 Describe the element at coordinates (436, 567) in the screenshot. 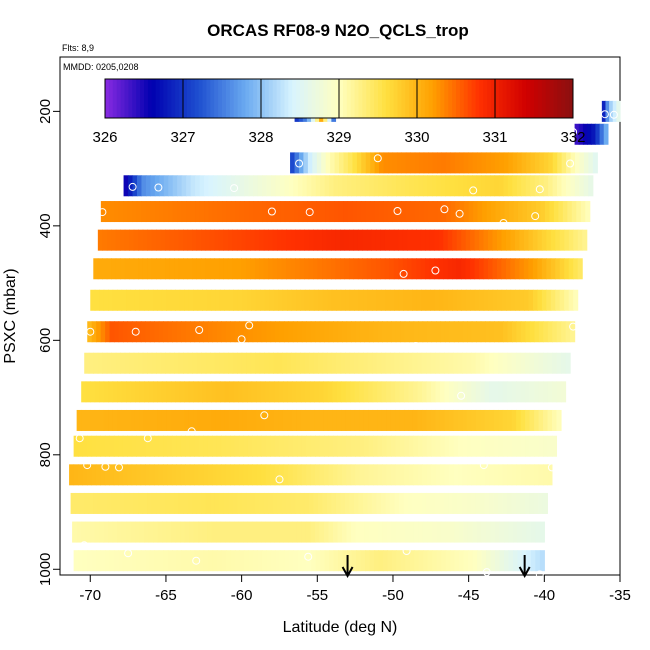

I see `marker-arrows` at that location.